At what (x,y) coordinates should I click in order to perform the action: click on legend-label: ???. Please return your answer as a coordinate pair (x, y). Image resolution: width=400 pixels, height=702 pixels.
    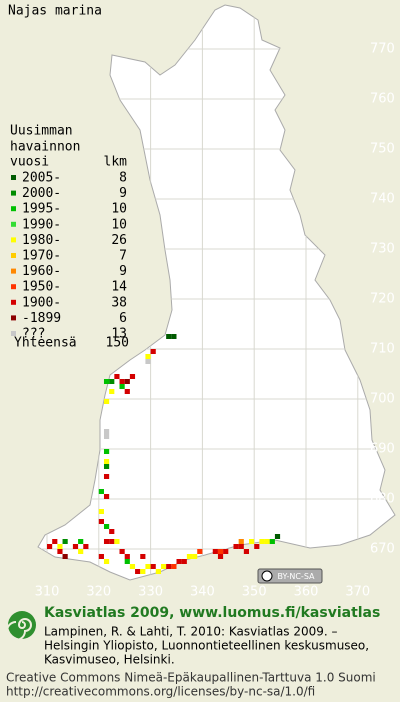
    Looking at the image, I should click on (33, 334).